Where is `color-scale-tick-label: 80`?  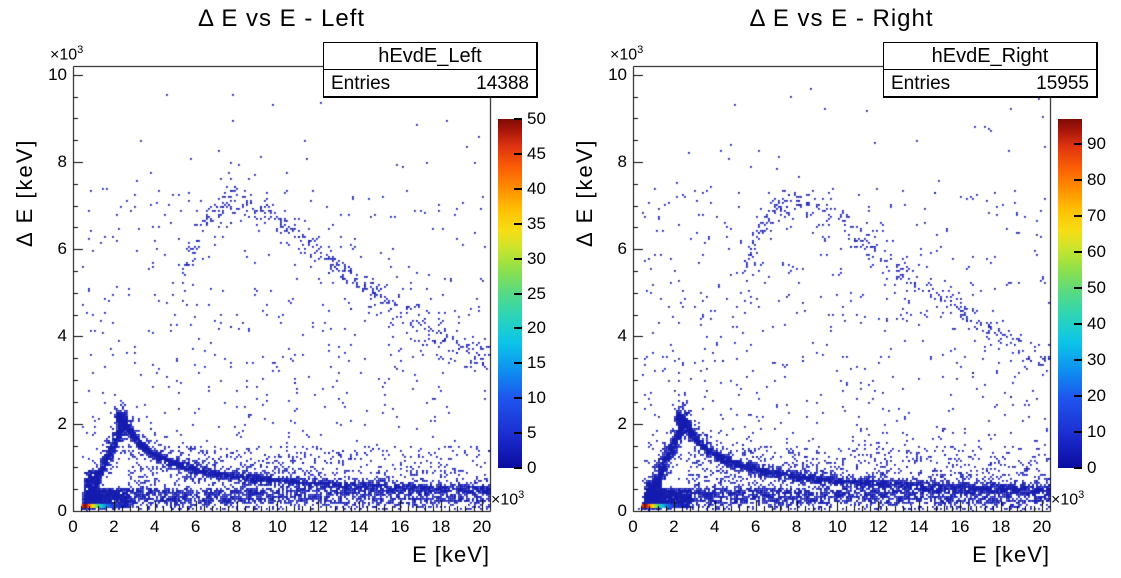 color-scale-tick-label: 80 is located at coordinates (1096, 180).